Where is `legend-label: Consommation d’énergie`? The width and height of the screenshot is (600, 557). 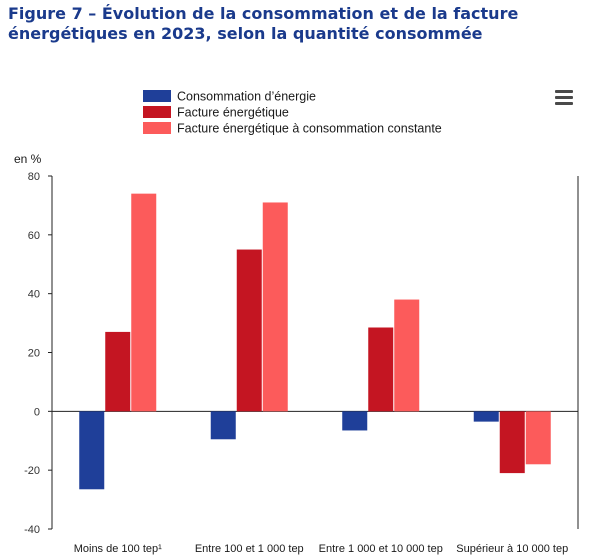
legend-label: Consommation d’énergie is located at coordinates (246, 97).